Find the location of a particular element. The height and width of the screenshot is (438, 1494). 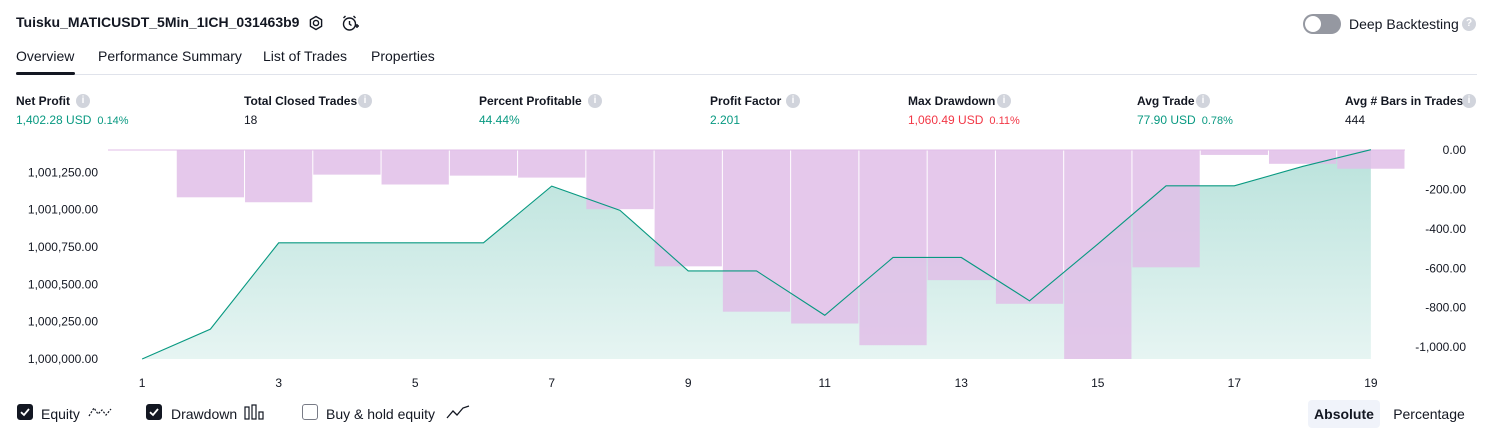

value-text: 1,402.28 USD is located at coordinates (54, 120).